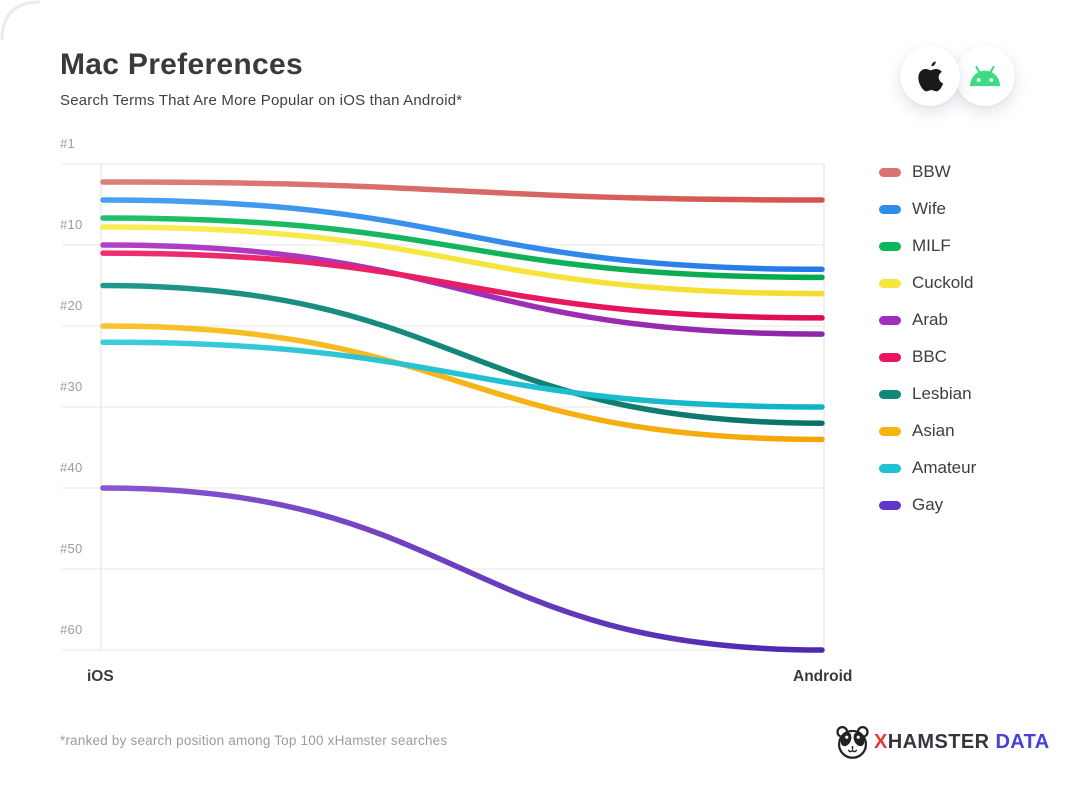 This screenshot has width=1080, height=796. Describe the element at coordinates (938, 741) in the screenshot. I see `logo-hamster: HAMSTER` at that location.